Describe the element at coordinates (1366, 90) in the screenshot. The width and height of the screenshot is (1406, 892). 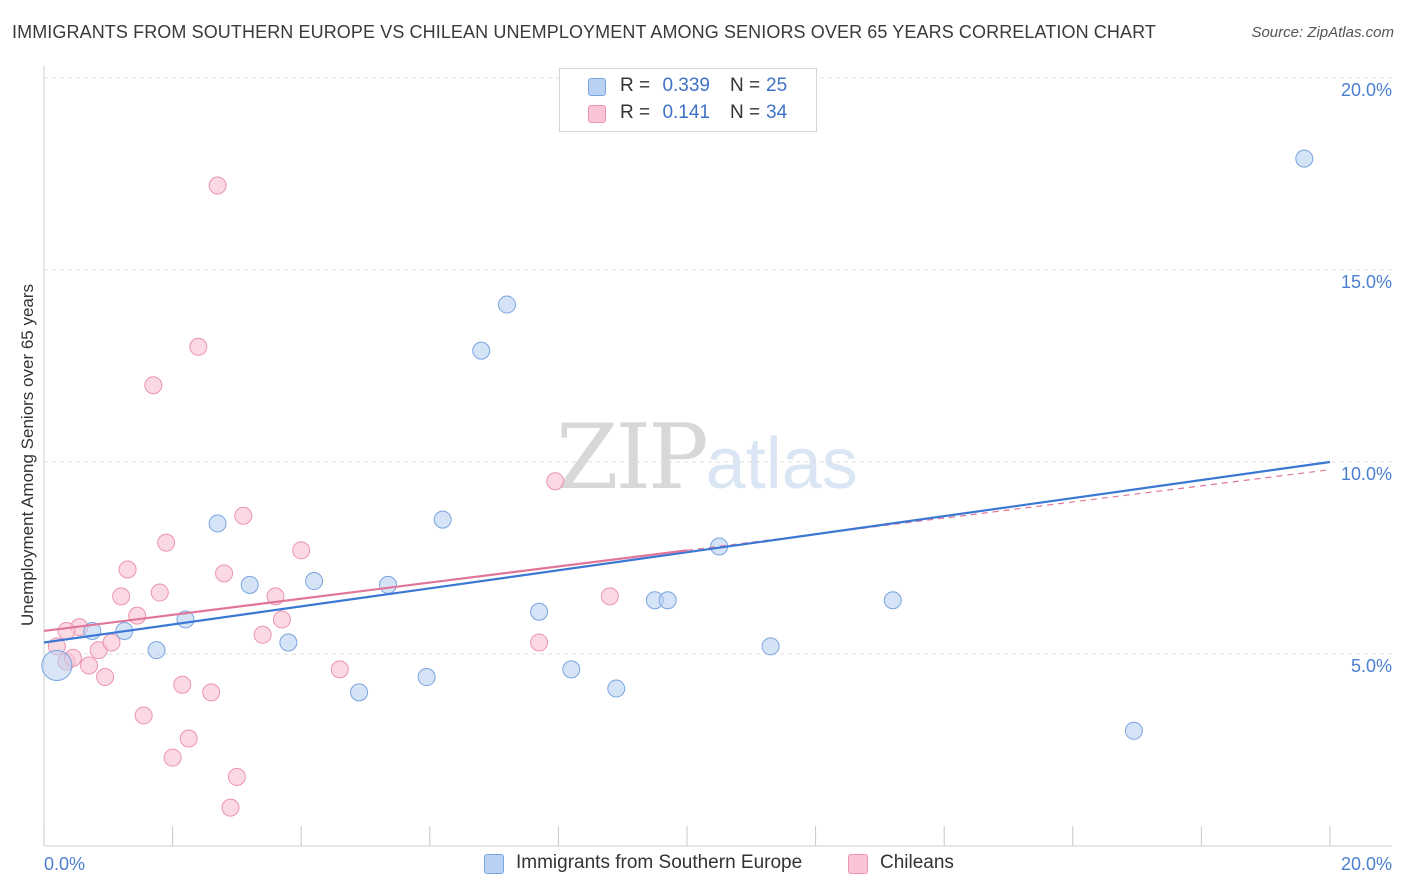
I see `y-tick-label: 20.0%` at that location.